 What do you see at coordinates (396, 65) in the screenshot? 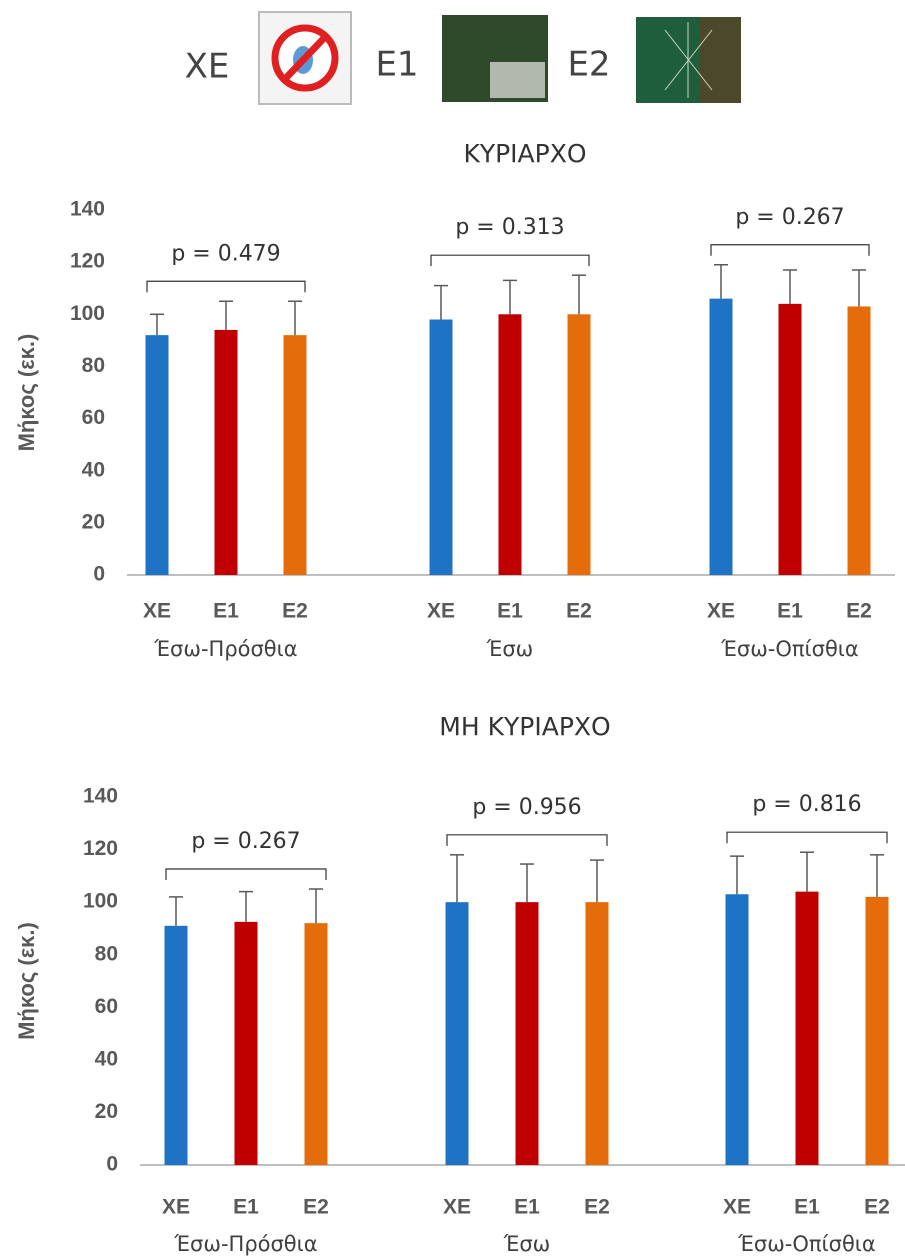
I see `legend-label: Ε1` at bounding box center [396, 65].